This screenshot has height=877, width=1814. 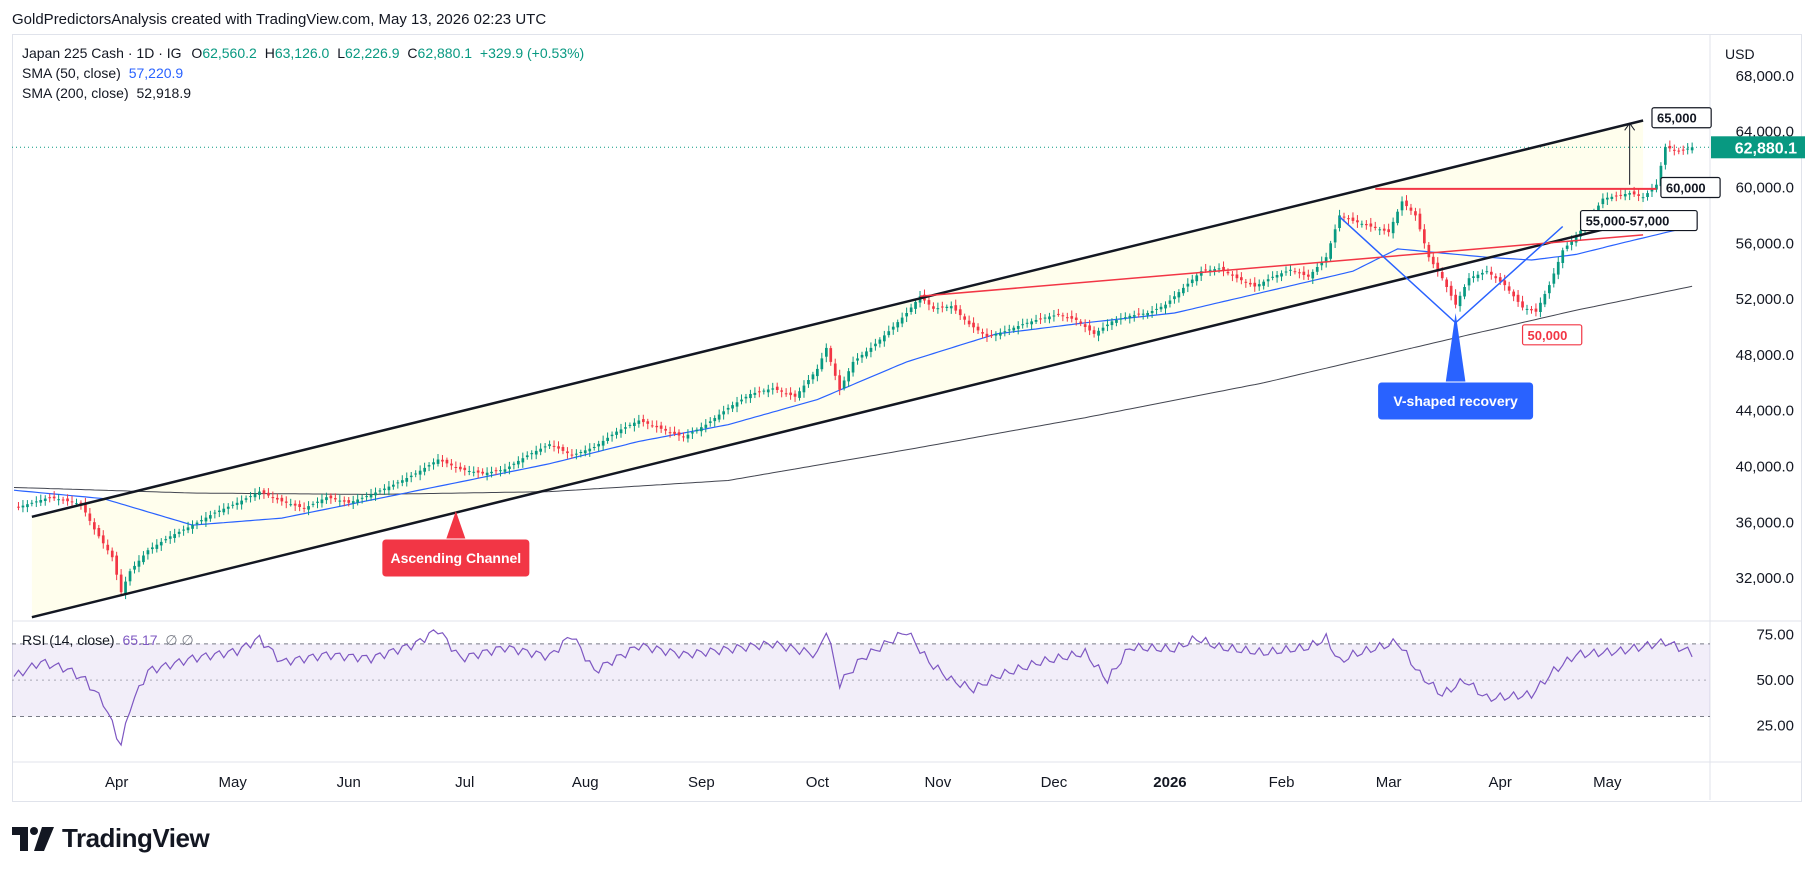 What do you see at coordinates (1607, 782) in the screenshot?
I see `time-tick-label: May` at bounding box center [1607, 782].